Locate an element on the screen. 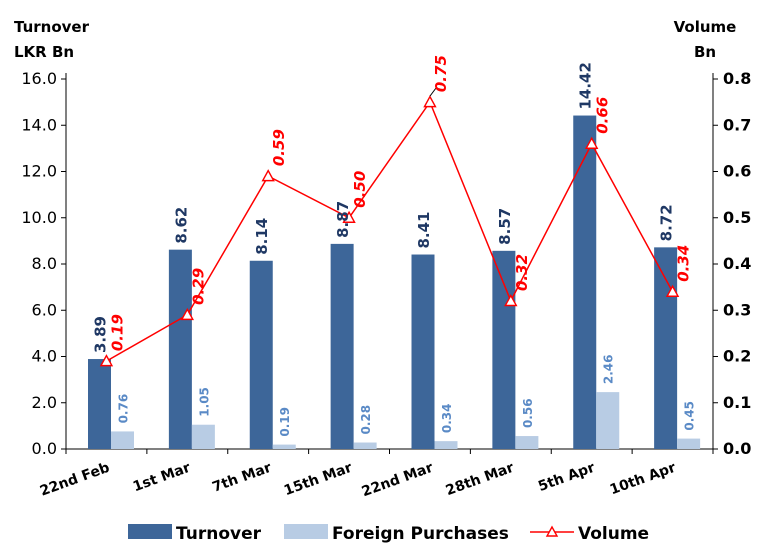 The width and height of the screenshot is (766, 544). volume-data-label: 0.66 is located at coordinates (603, 115).